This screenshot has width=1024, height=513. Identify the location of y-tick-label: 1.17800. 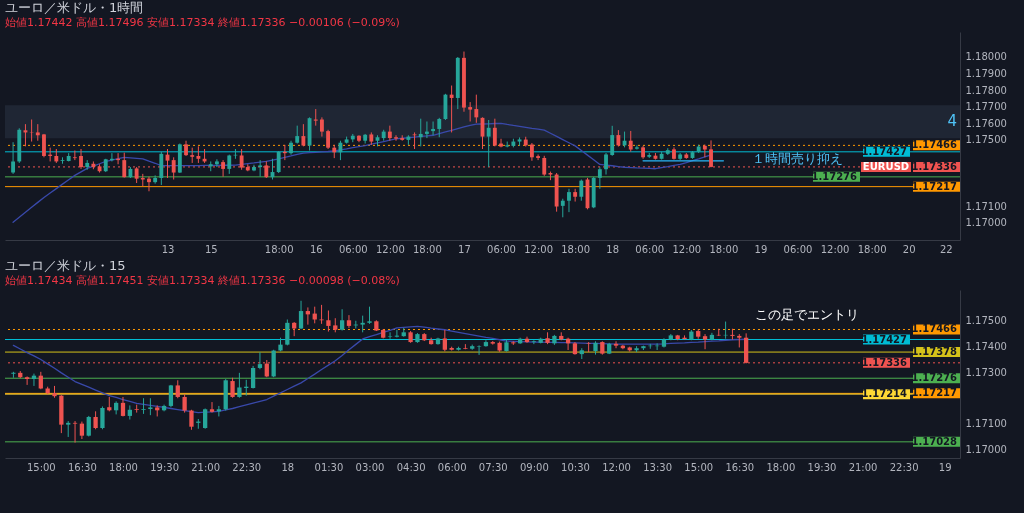
(986, 90).